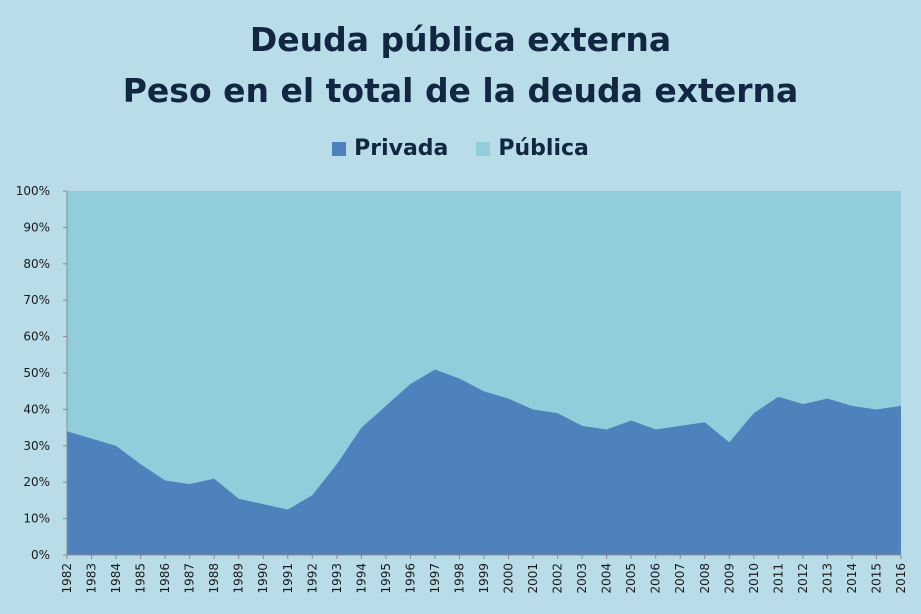 This screenshot has height=614, width=921. Describe the element at coordinates (729, 578) in the screenshot. I see `x-tick-label: 2009` at that location.